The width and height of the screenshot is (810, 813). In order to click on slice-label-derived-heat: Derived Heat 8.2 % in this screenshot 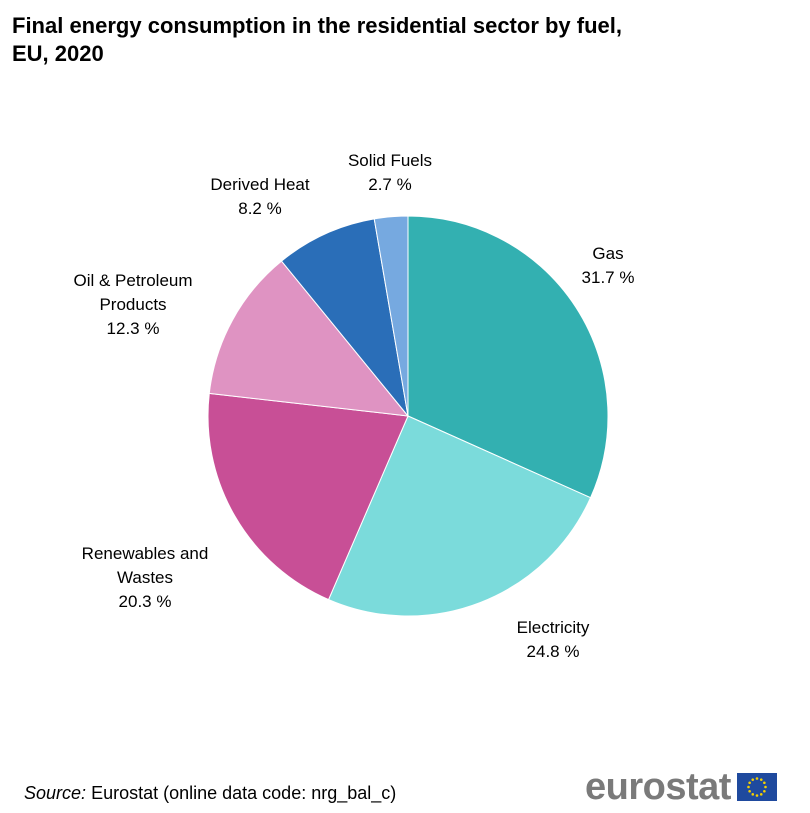, I will do `click(259, 196)`.